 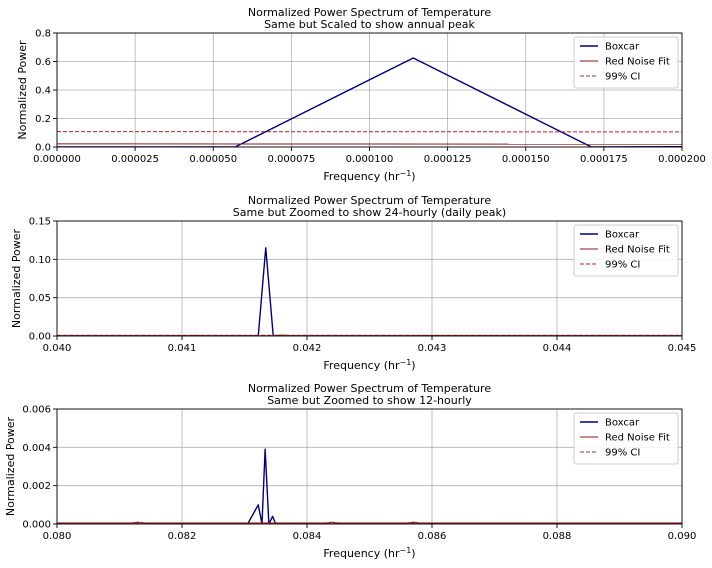 I want to click on y-tick-label: 0.000, so click(x=36, y=525).